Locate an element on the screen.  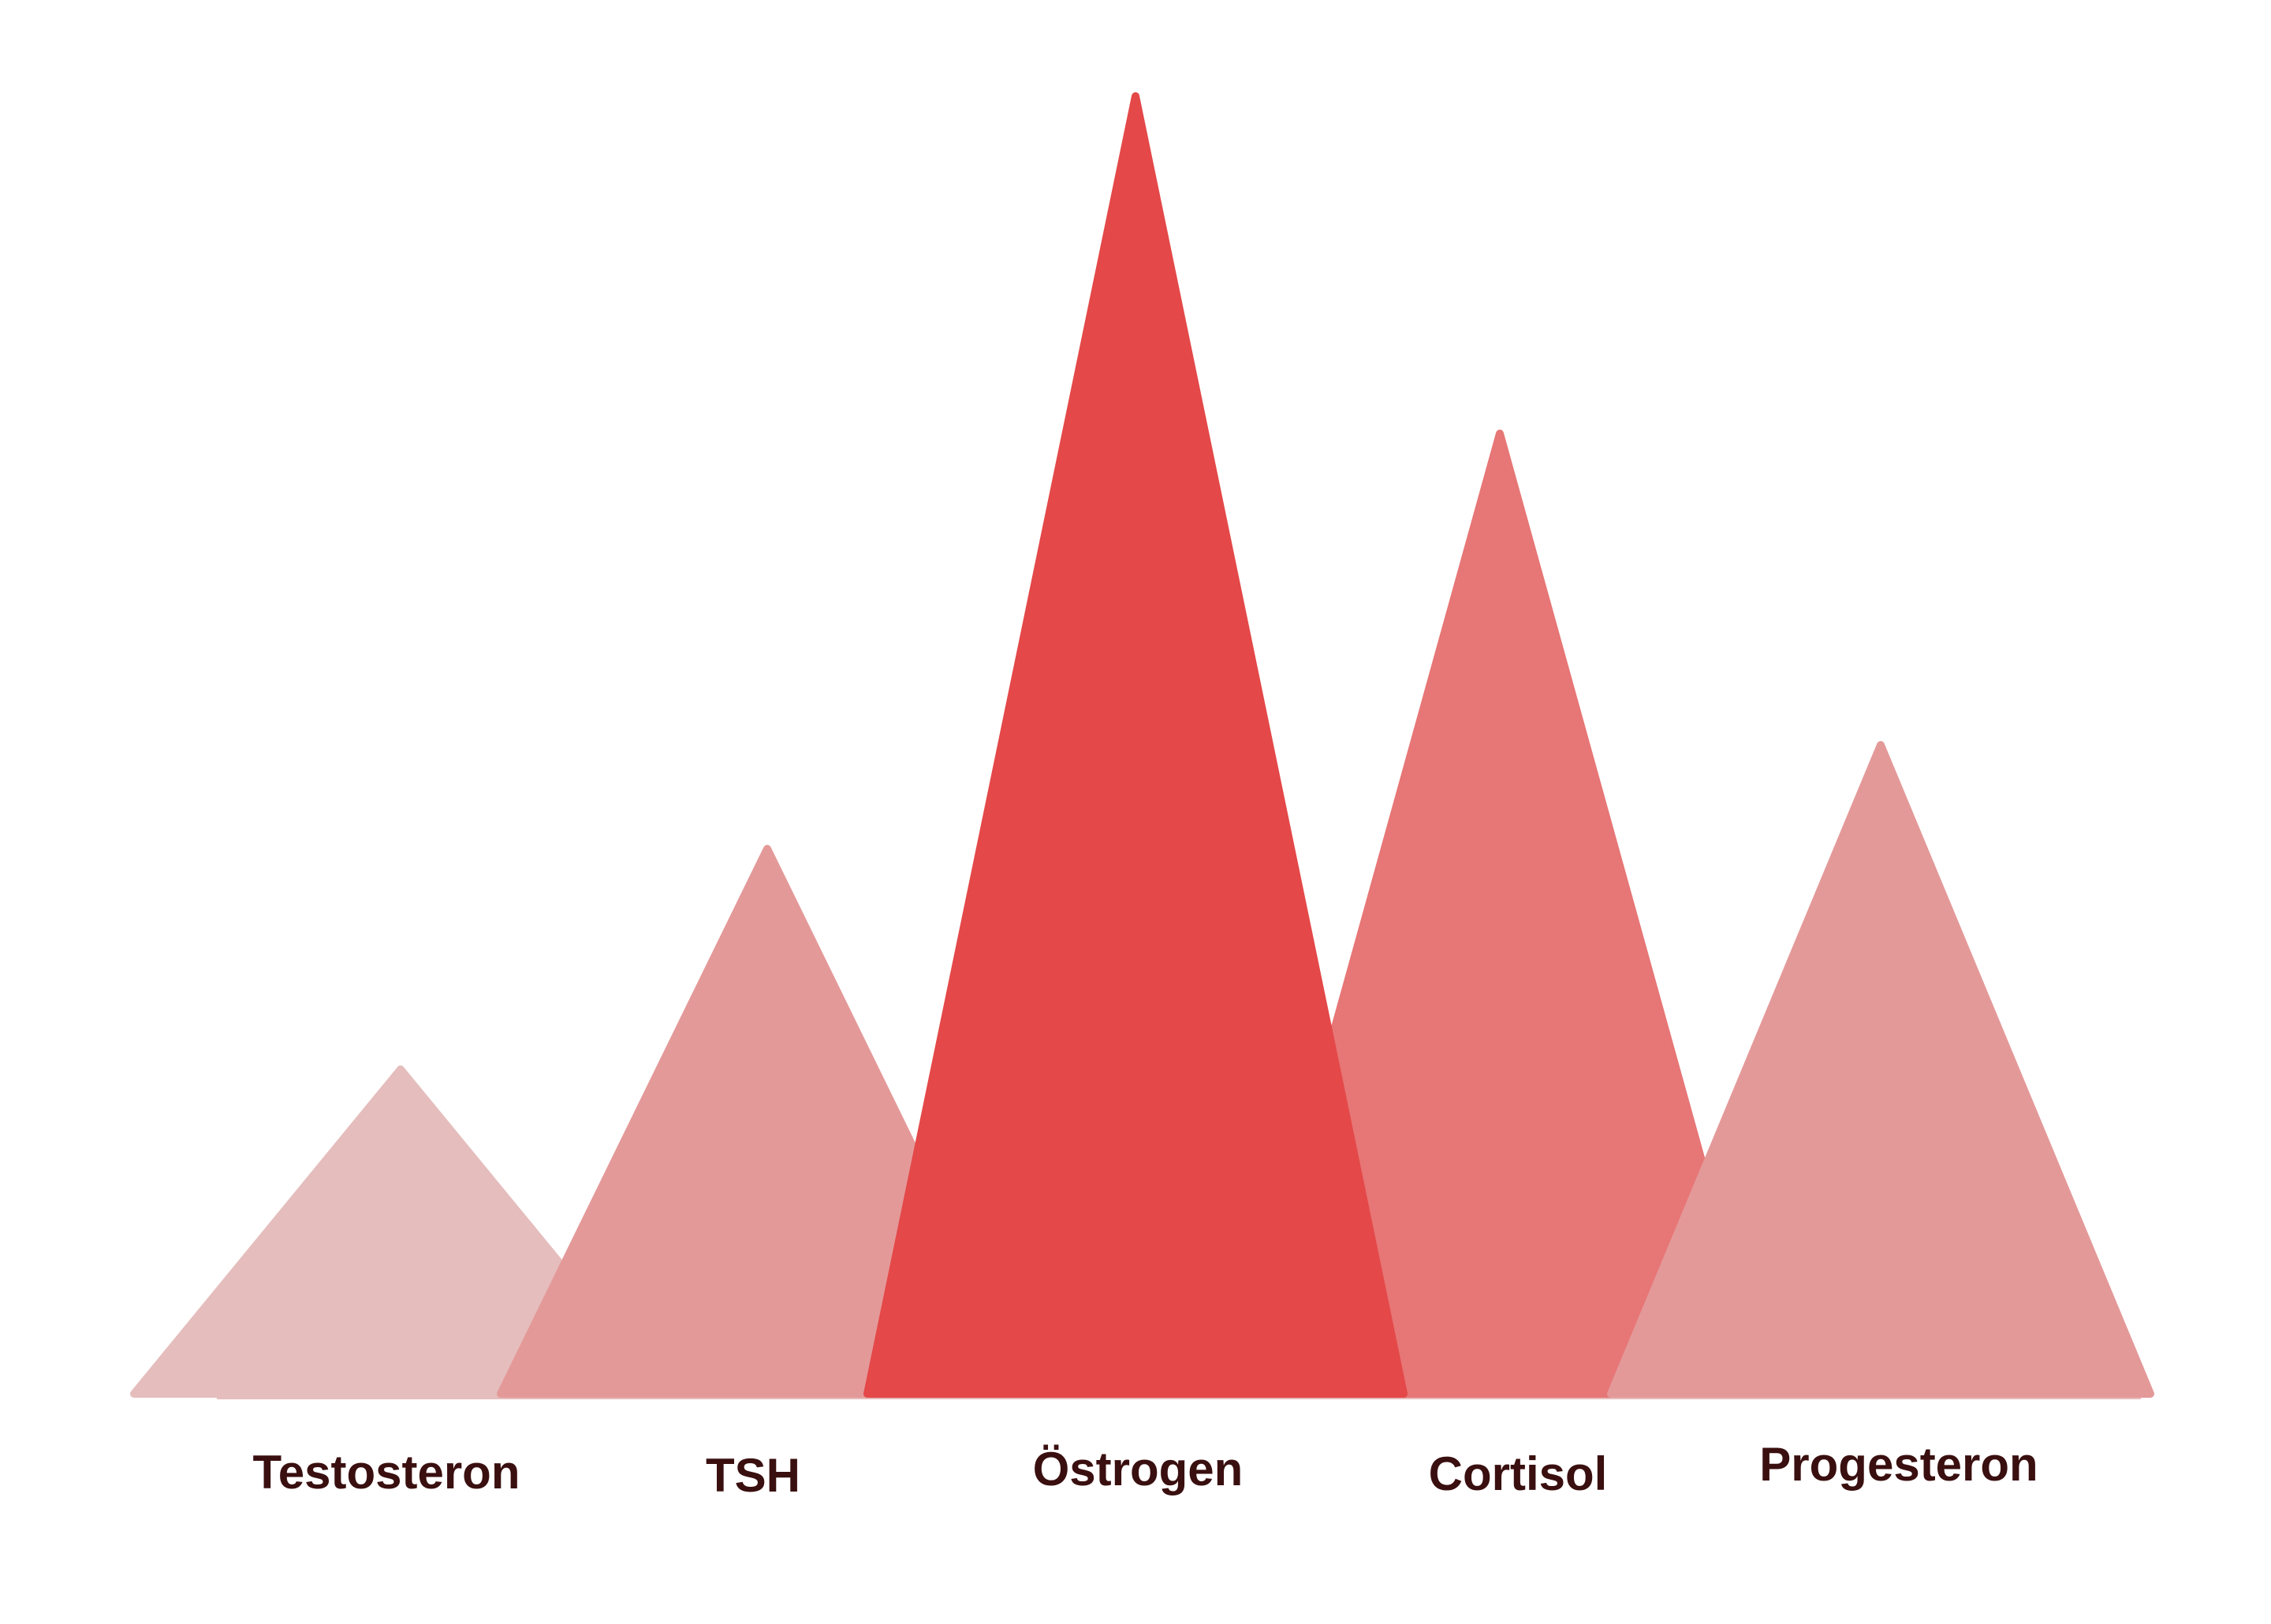
tick-label-progesteron: Progesteron is located at coordinates (1898, 1464).